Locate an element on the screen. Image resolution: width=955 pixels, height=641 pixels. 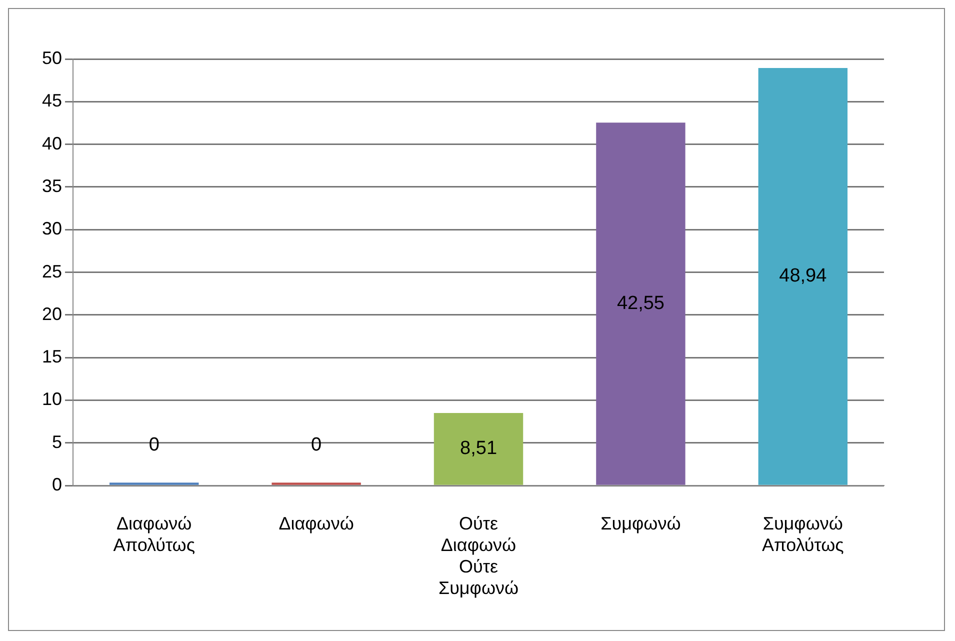
data-label: 48,94 is located at coordinates (803, 276).